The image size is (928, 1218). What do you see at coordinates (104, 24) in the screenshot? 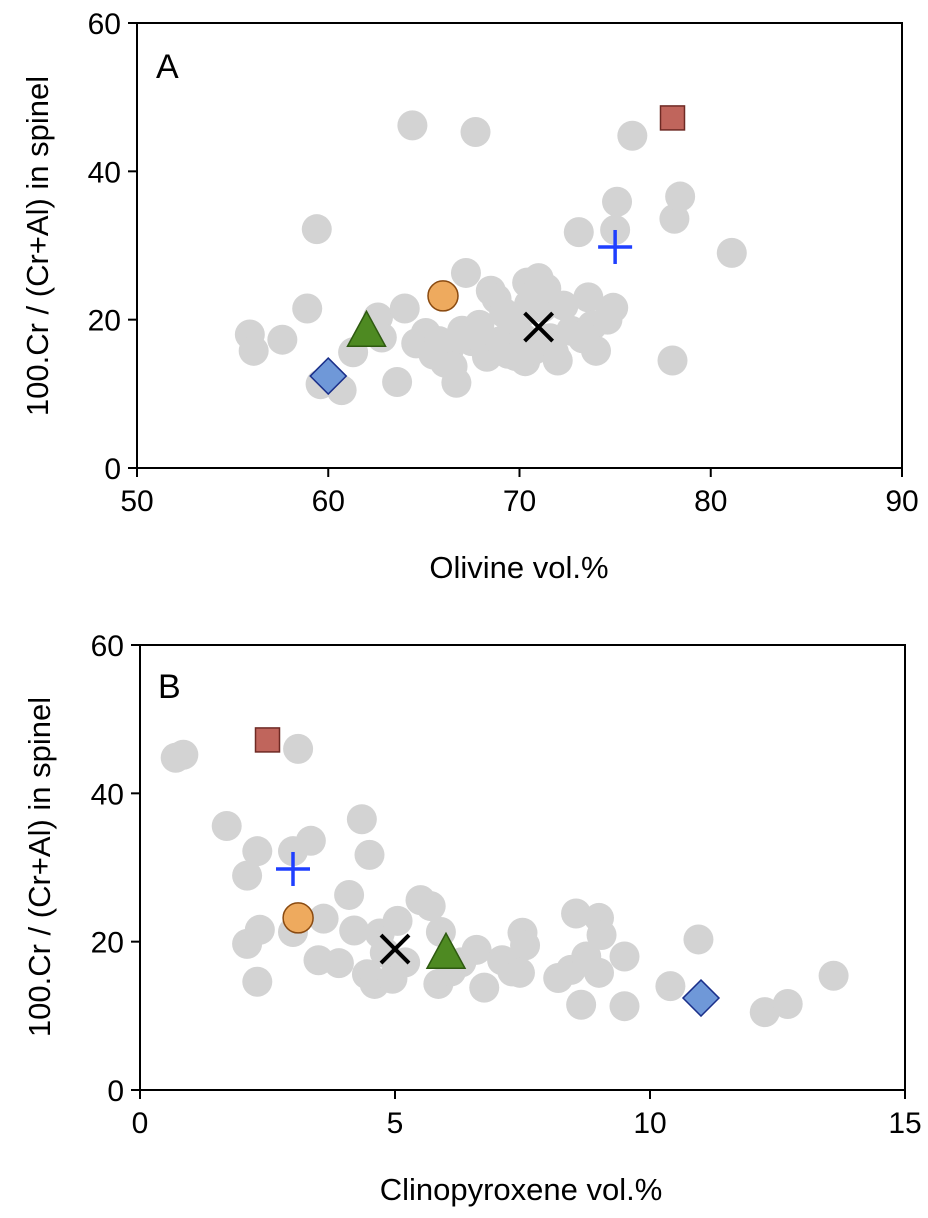
I see `y-tick-label-a: 60` at bounding box center [104, 24].